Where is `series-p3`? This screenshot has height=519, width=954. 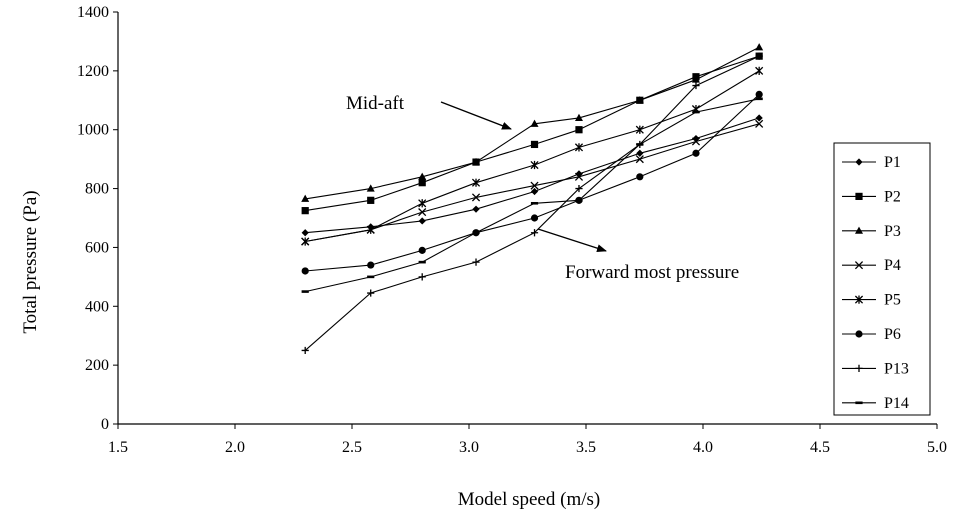
series-p3 is located at coordinates (532, 122).